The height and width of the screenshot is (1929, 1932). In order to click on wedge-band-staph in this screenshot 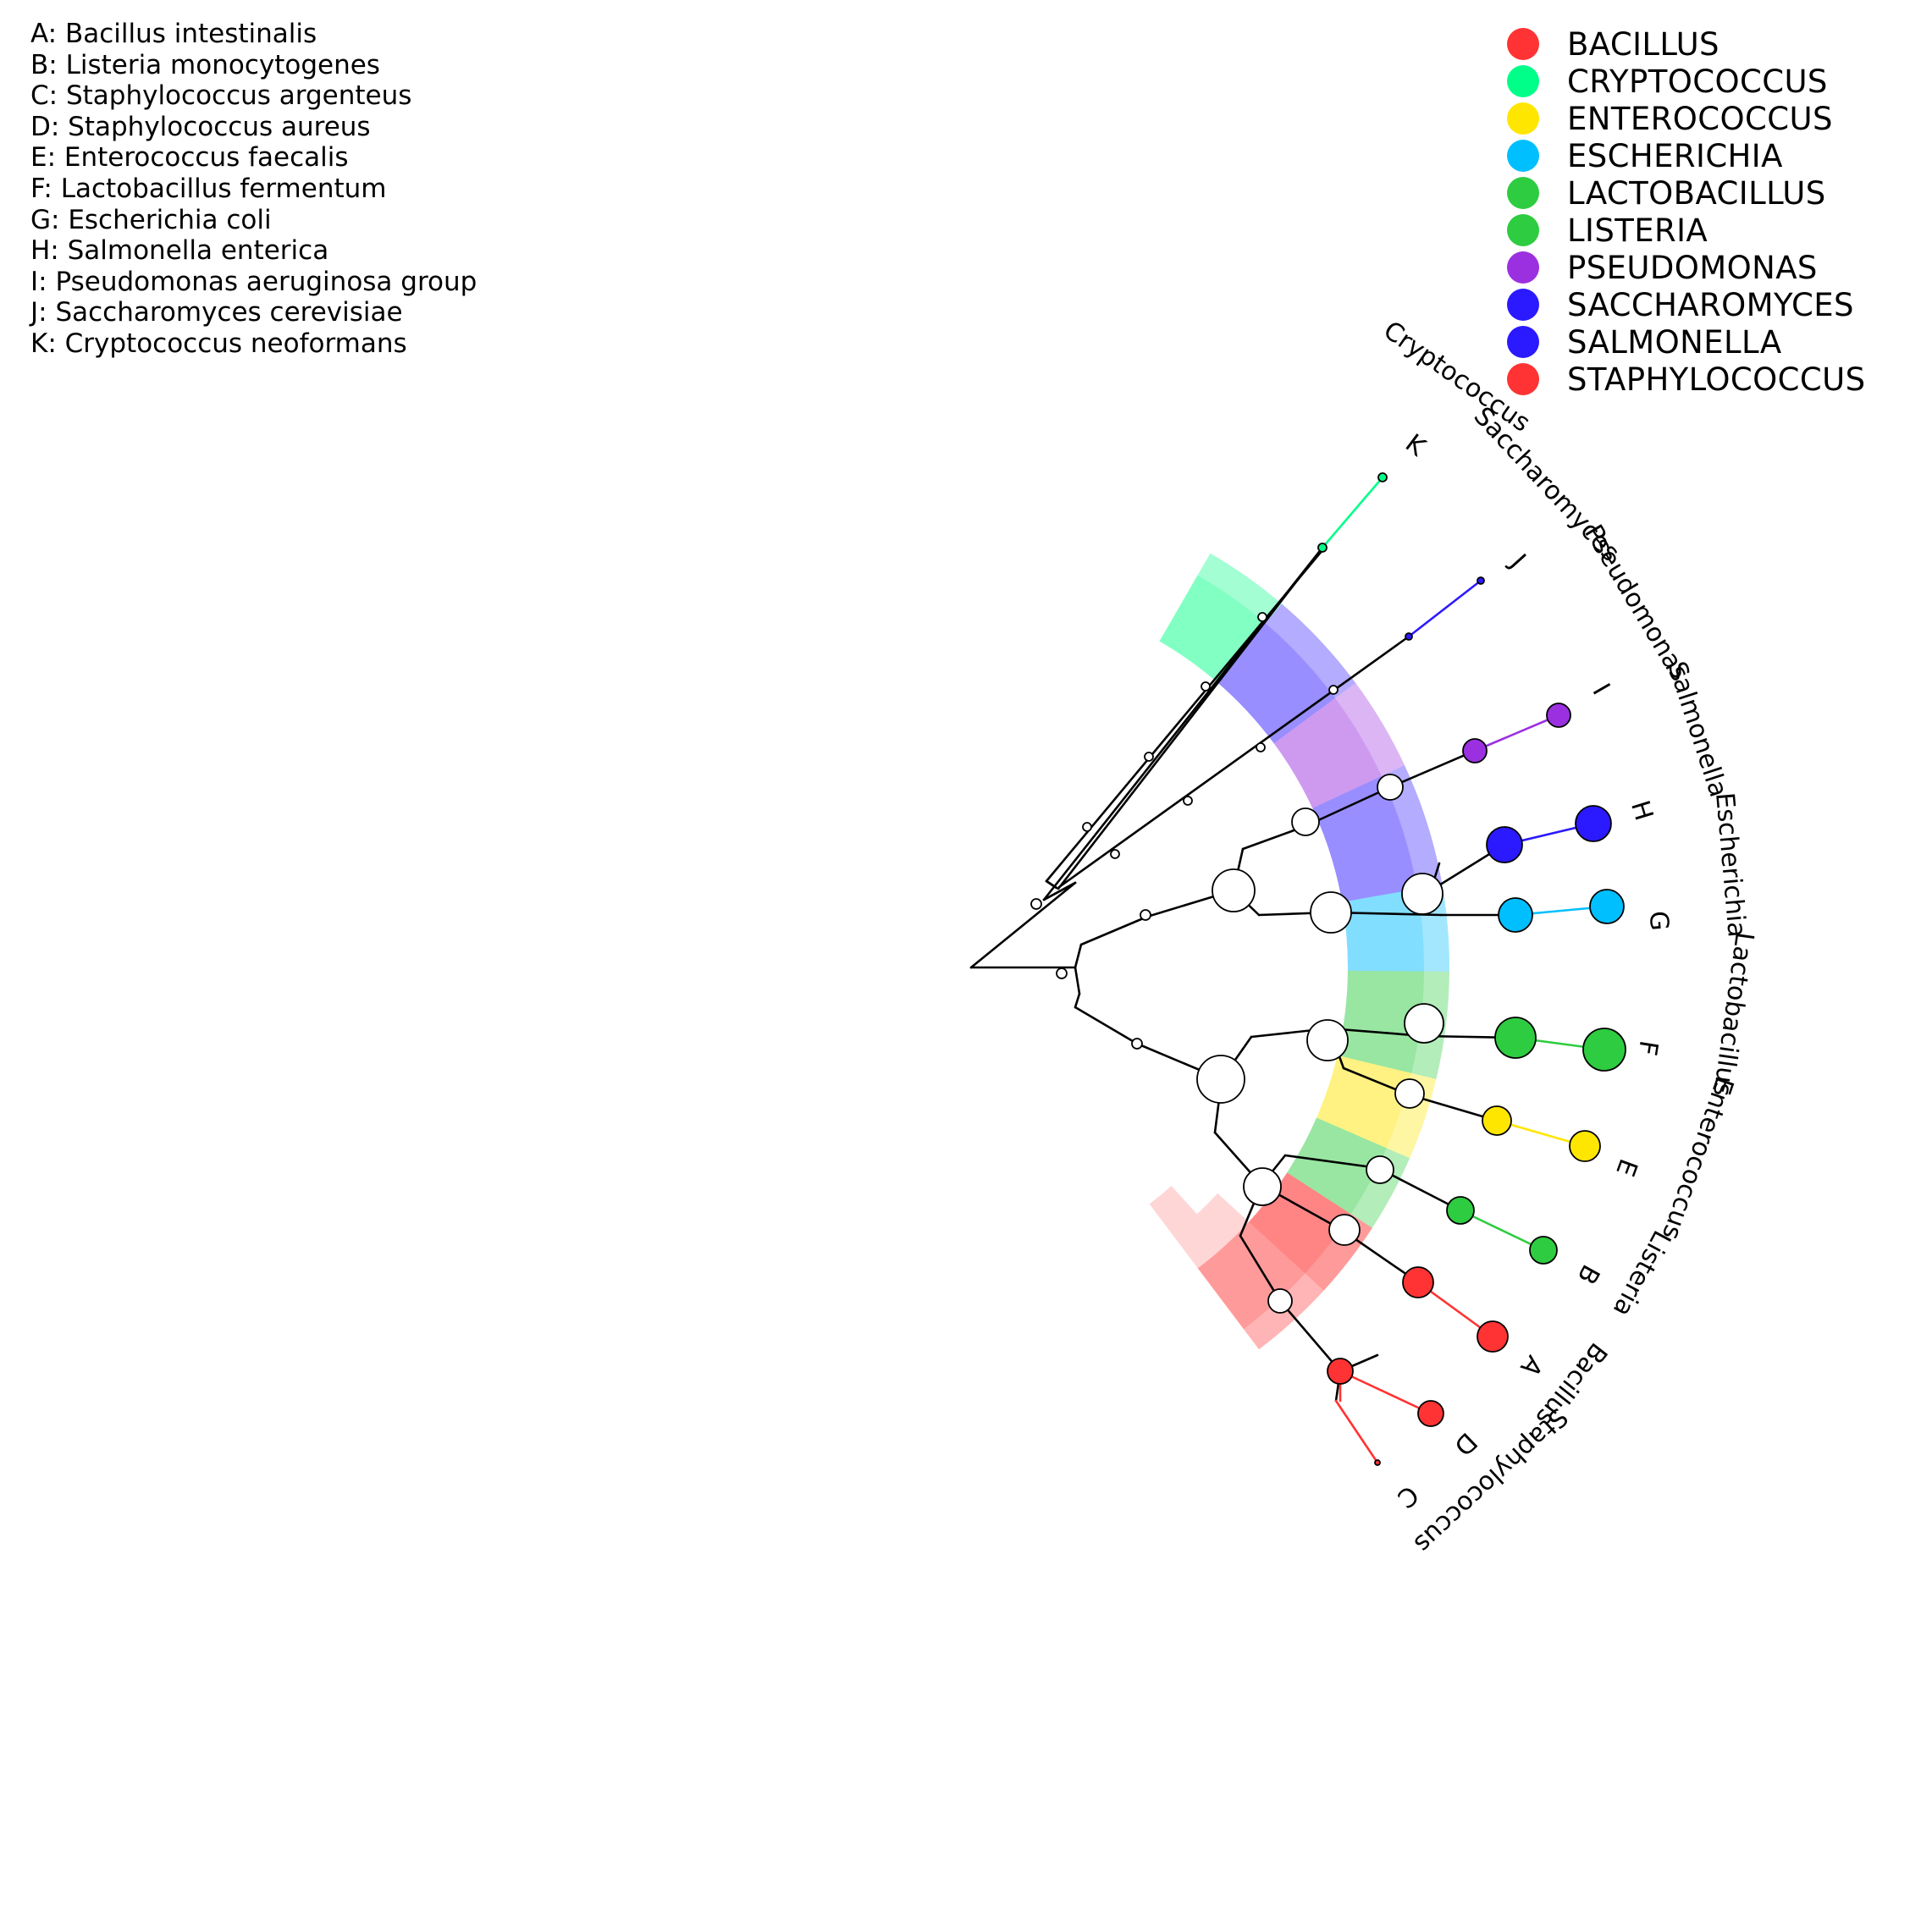, I will do `click(1251, 1275)`.